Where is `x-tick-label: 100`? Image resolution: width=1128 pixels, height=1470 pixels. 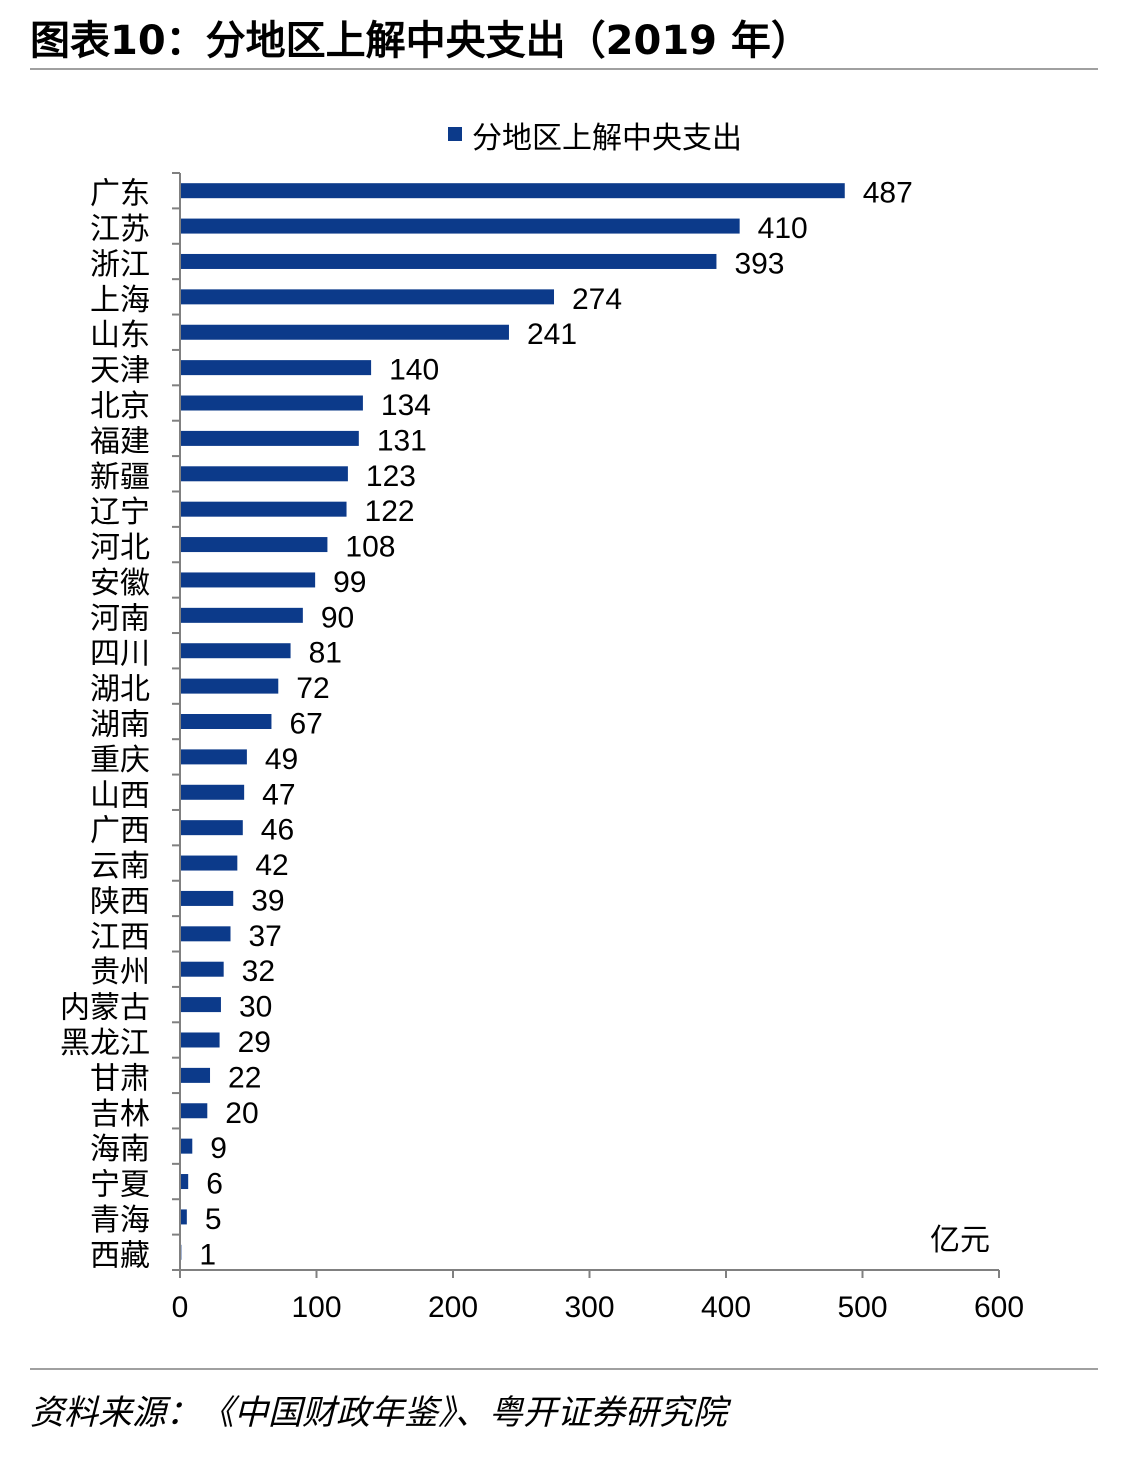
x-tick-label: 100 is located at coordinates (316, 1307).